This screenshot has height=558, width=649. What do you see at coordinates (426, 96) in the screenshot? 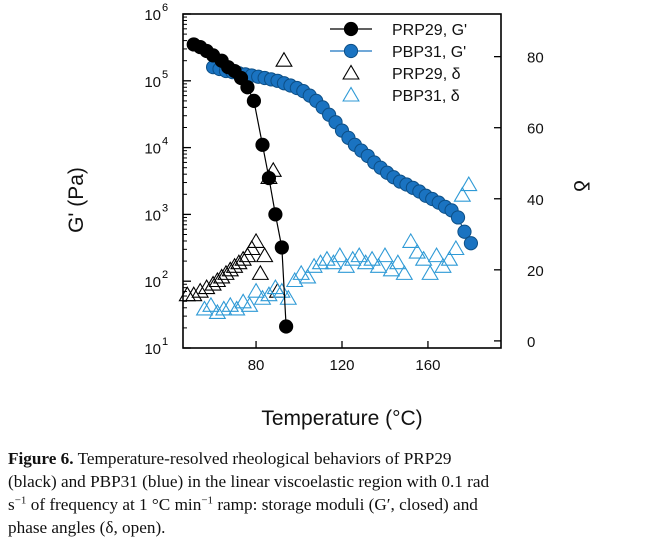
I see `legend-label-3: PBP31, δ` at bounding box center [426, 96].